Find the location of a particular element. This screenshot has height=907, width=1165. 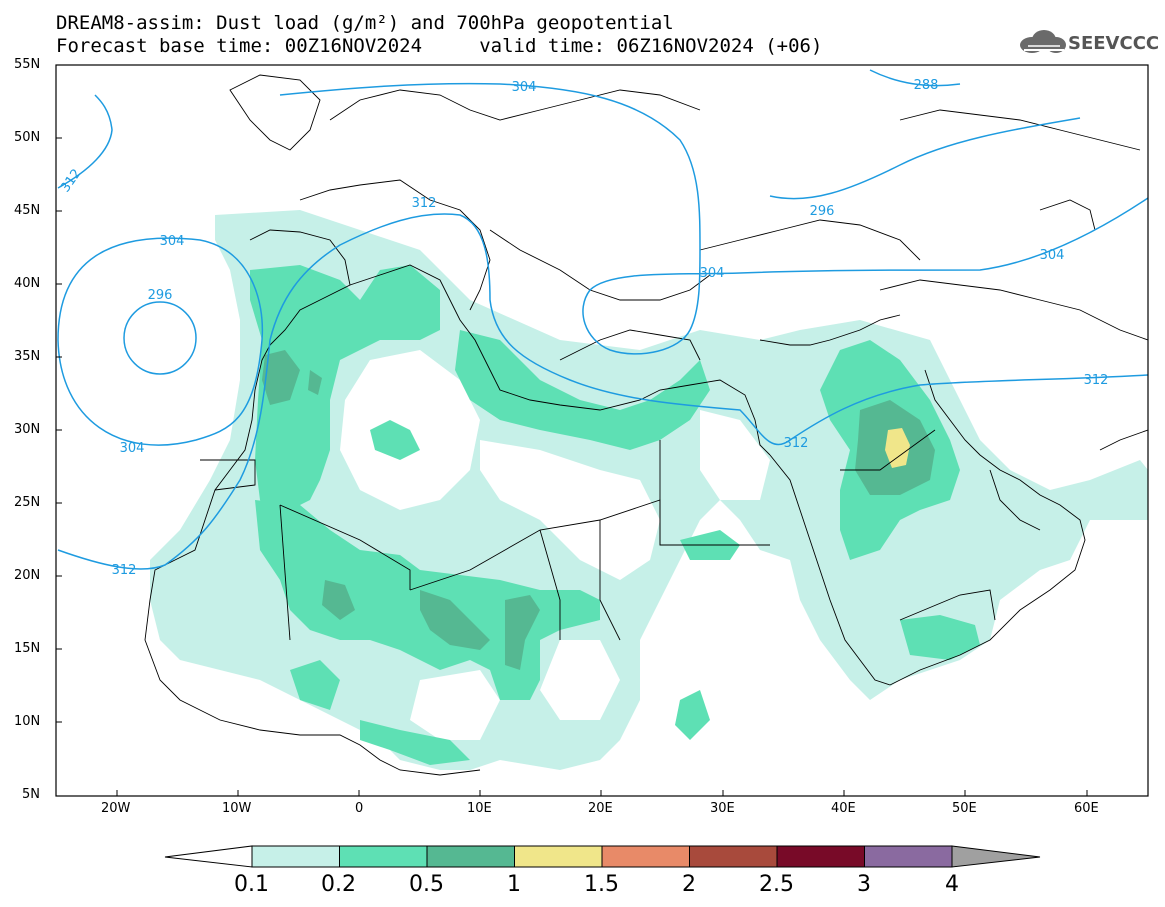

lon-label: 60E is located at coordinates (1086, 808).